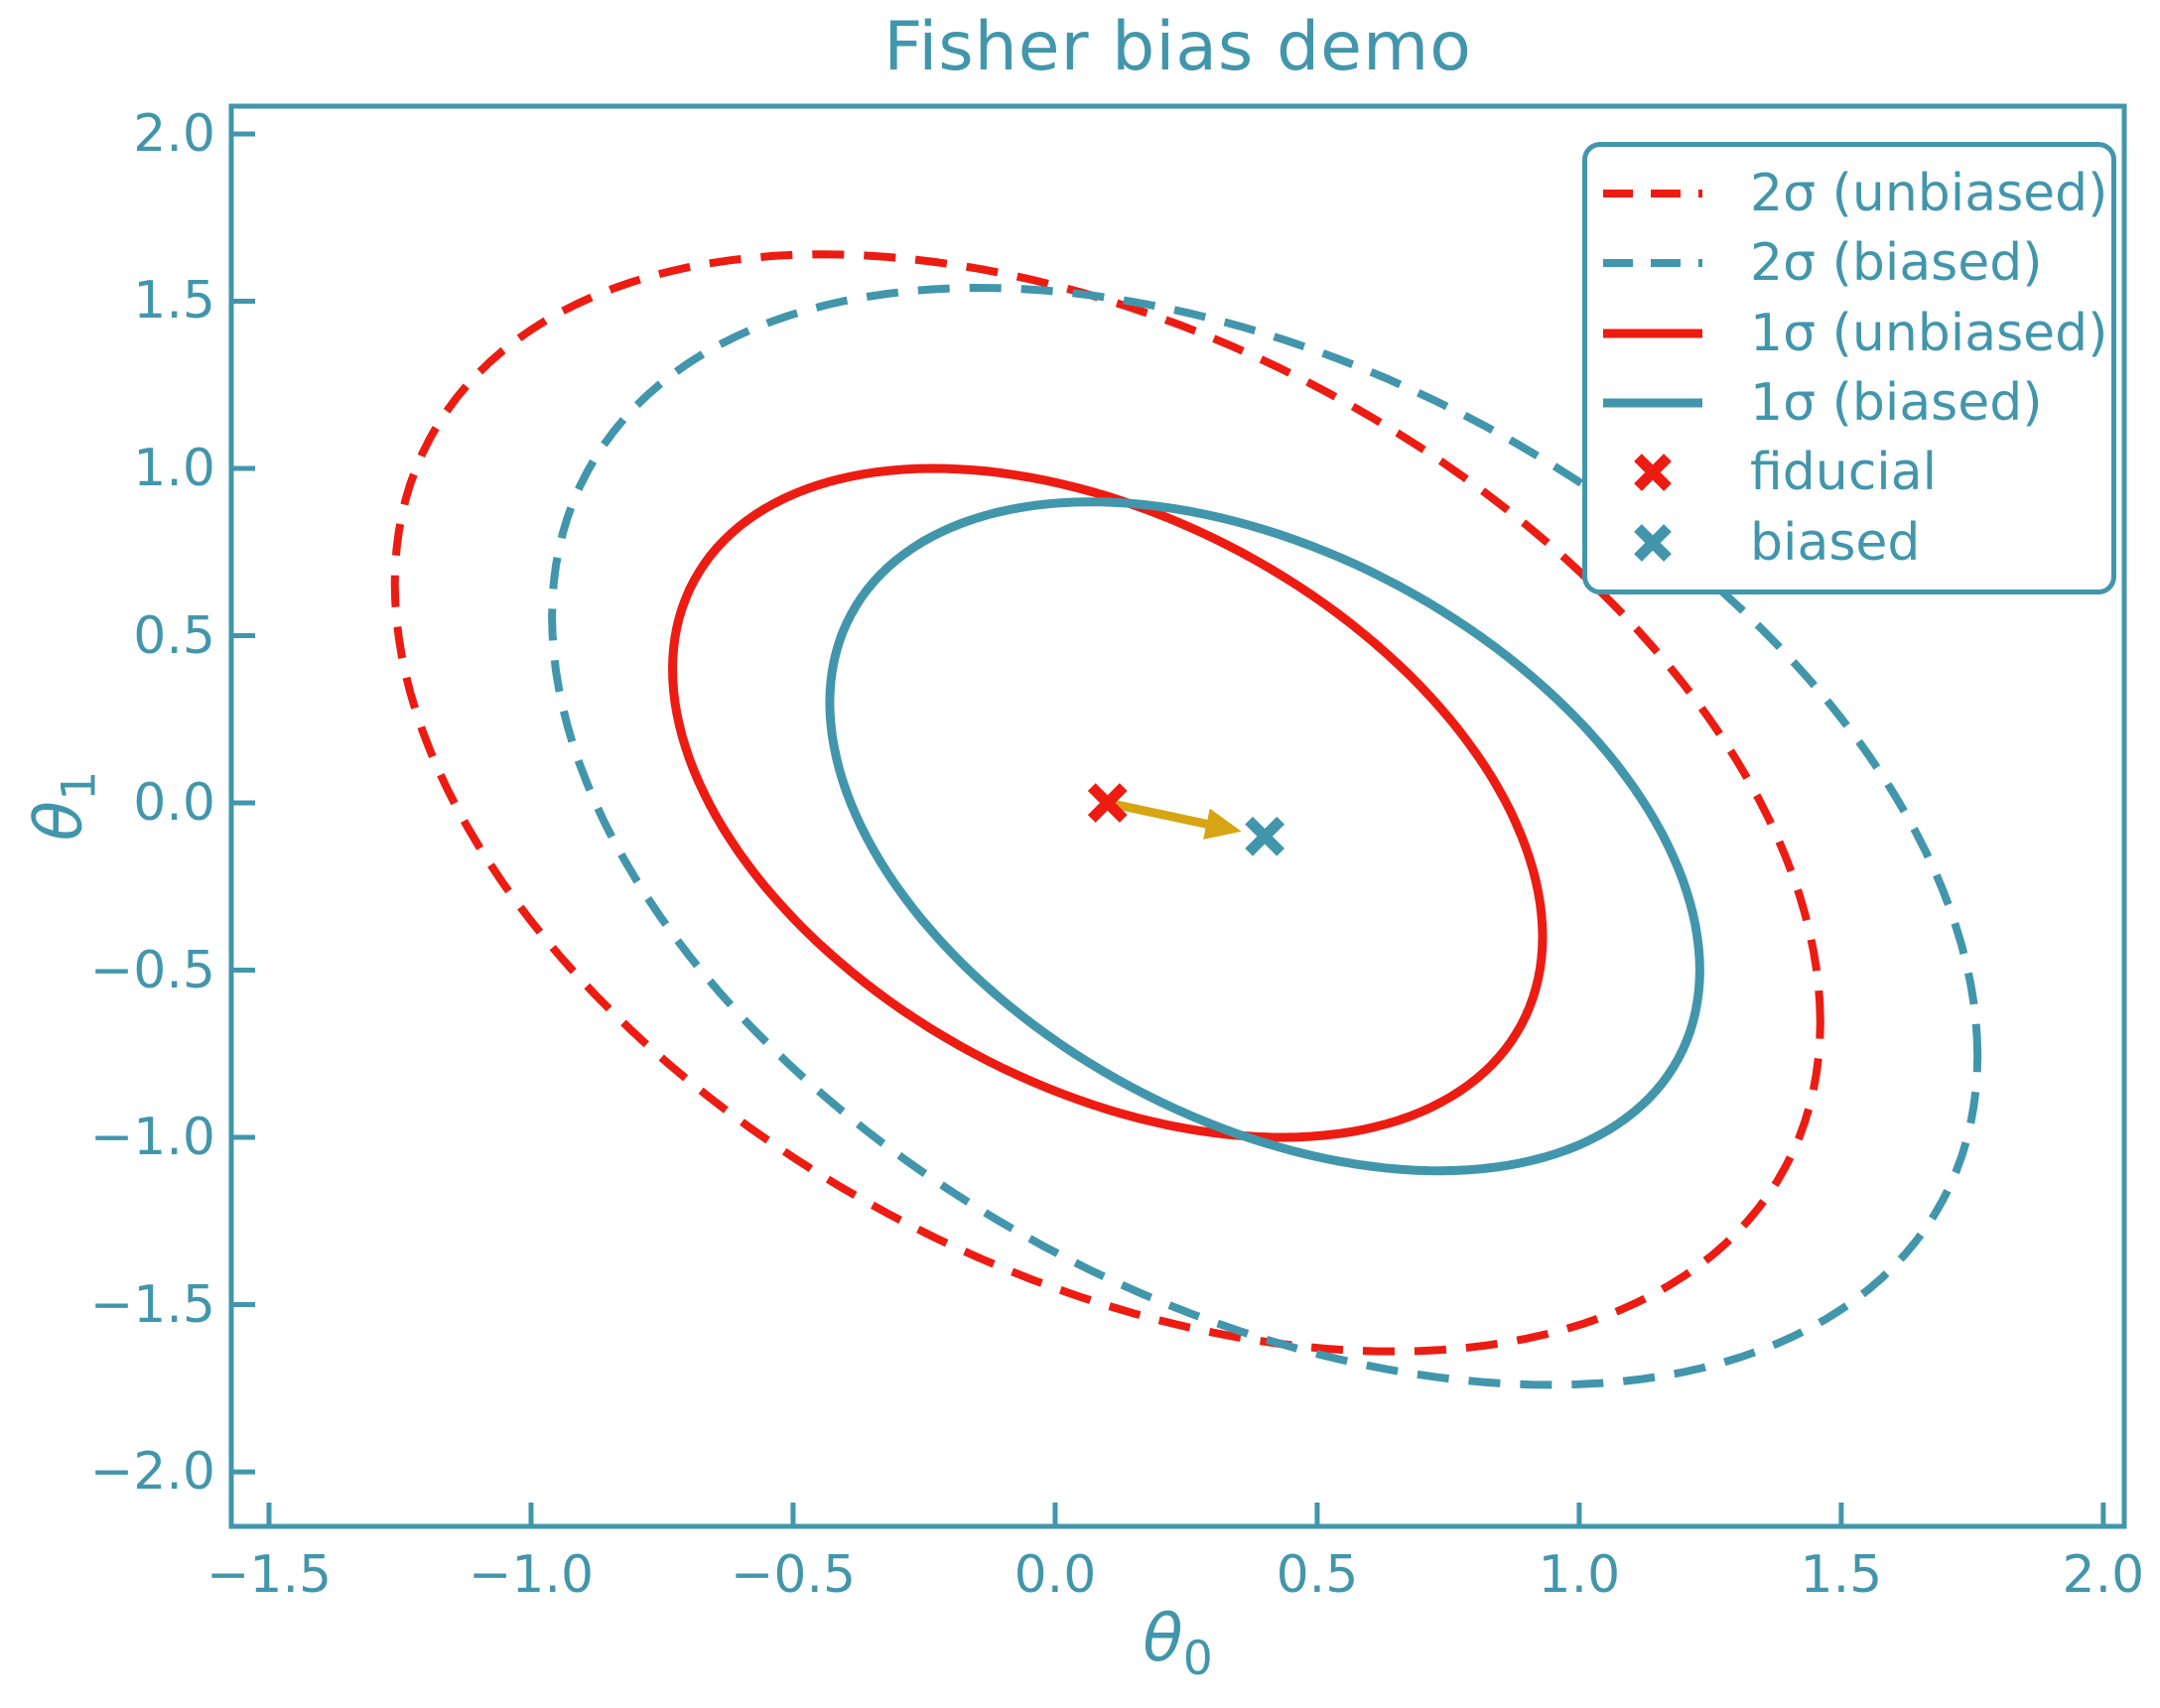 This screenshot has height=1708, width=2160. Describe the element at coordinates (1841, 1575) in the screenshot. I see `x-tick-label: 1.5` at that location.